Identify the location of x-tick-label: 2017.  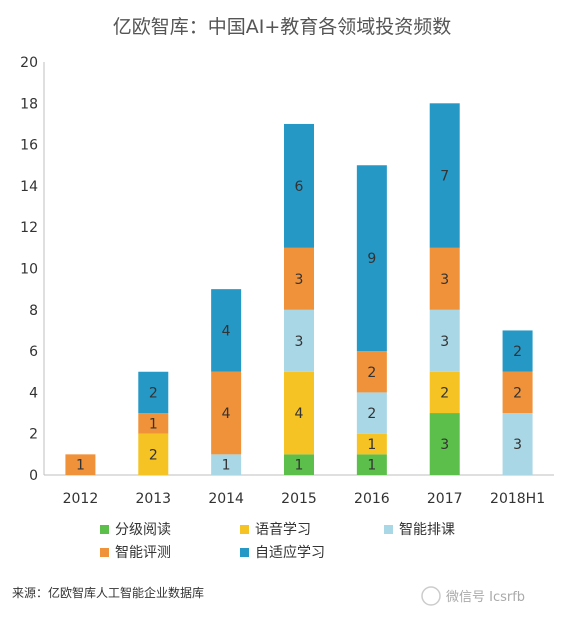
(445, 499).